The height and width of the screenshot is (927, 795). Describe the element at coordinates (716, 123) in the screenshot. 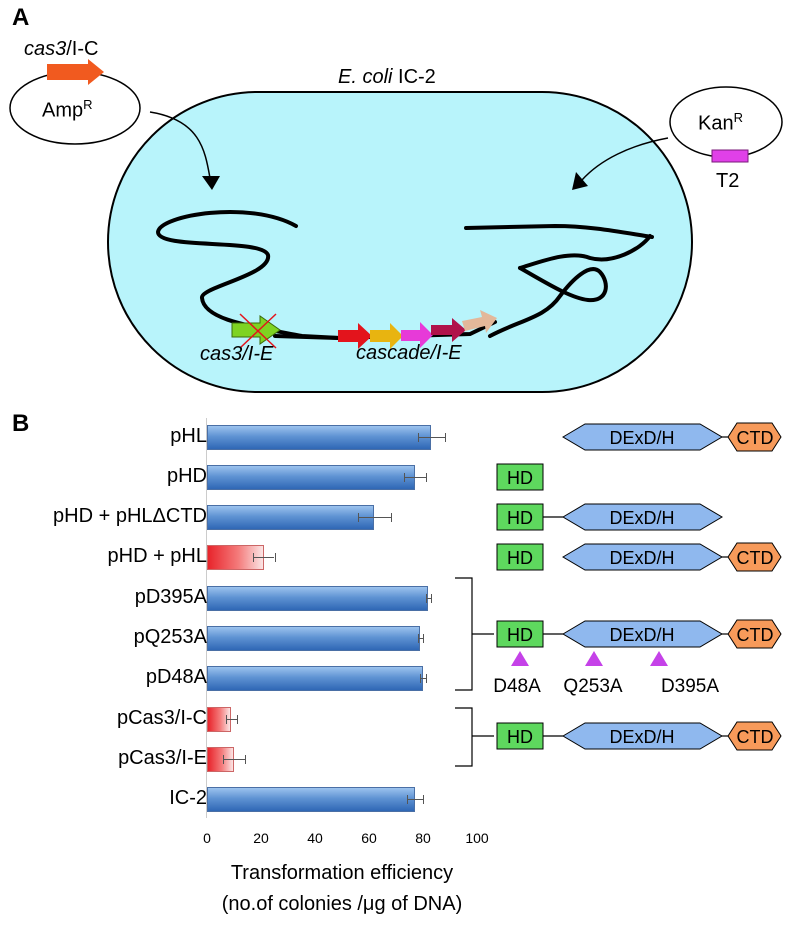

I see `kanr-text: Kan` at that location.